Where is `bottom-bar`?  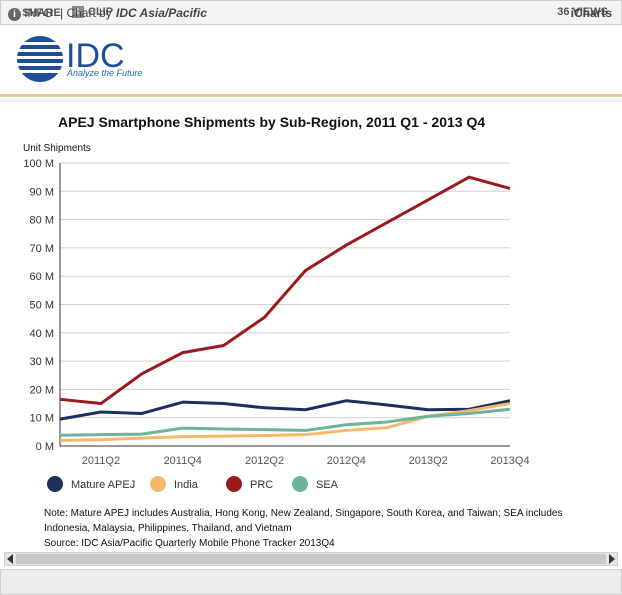 bottom-bar is located at coordinates (311, 582).